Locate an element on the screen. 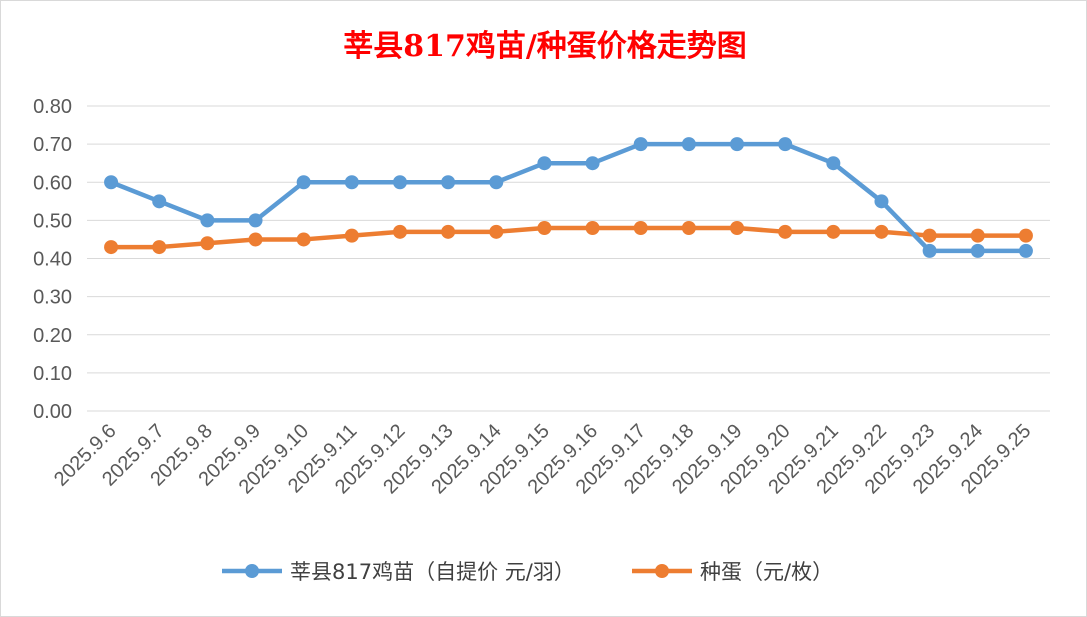  legend-label: 种蛋（元/枚） is located at coordinates (766, 572).